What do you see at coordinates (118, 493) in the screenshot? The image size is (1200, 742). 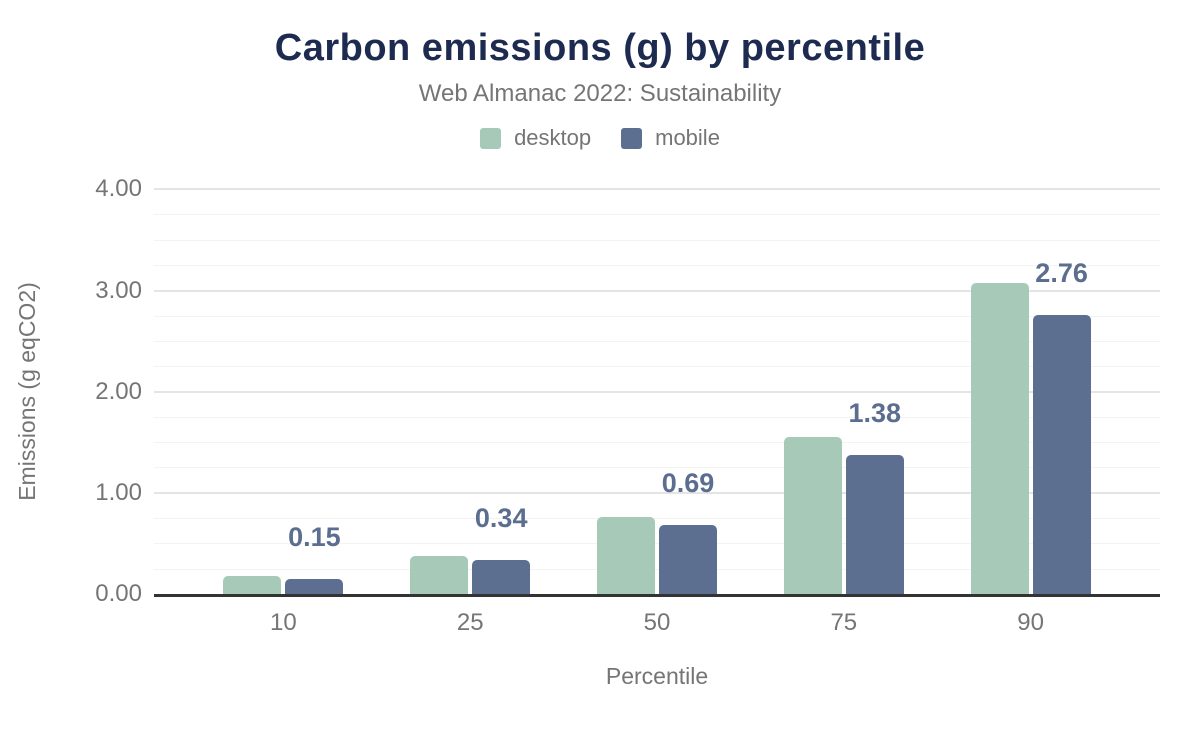 I see `y-tick: 1.00` at bounding box center [118, 493].